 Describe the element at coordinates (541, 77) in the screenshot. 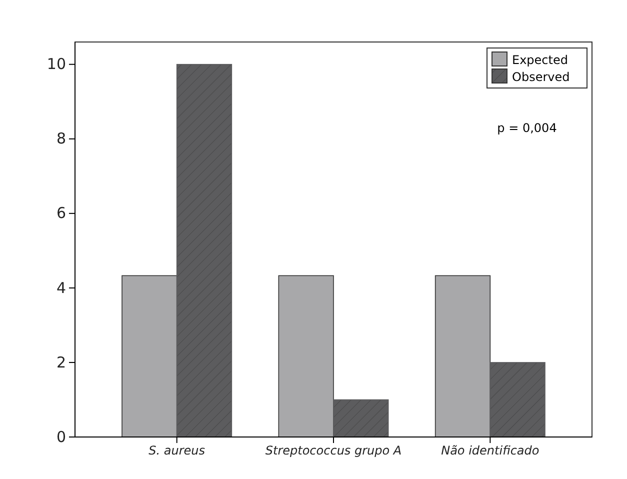

I see `legend-label: Observed` at that location.